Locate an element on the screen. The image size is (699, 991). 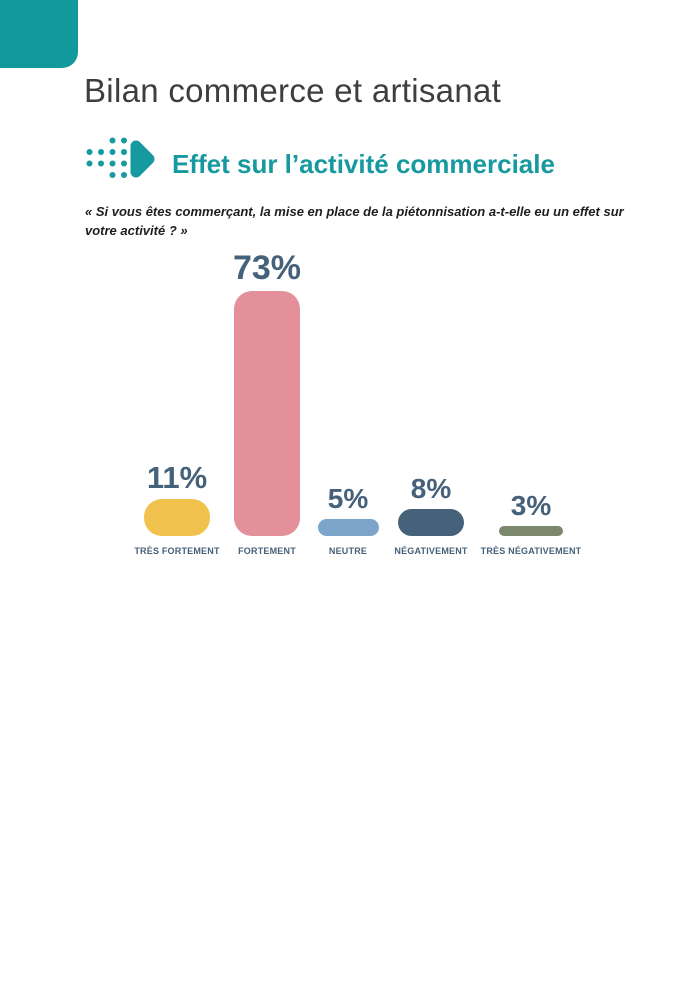
bar-group: 73% FORTEMENT is located at coordinates (267, 404).